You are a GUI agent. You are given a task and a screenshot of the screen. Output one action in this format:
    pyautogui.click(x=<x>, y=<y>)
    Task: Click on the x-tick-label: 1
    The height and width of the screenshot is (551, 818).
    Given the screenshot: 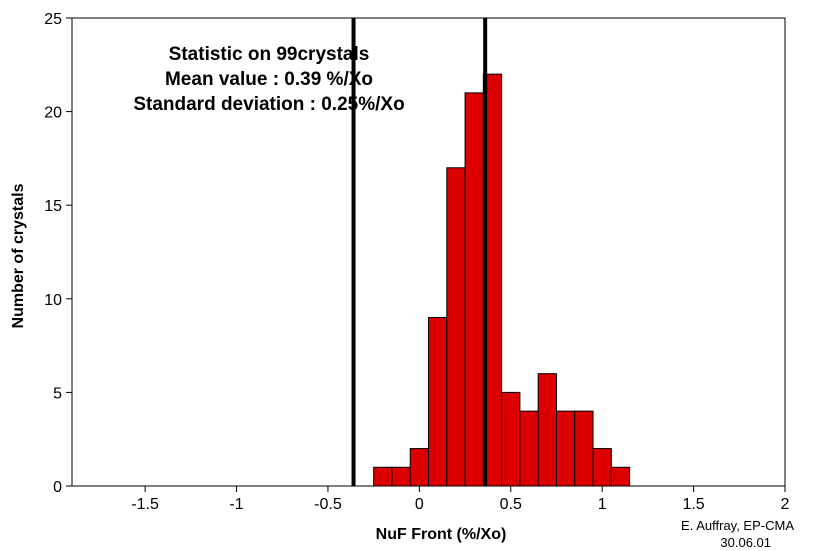 What is the action you would take?
    pyautogui.click(x=602, y=504)
    